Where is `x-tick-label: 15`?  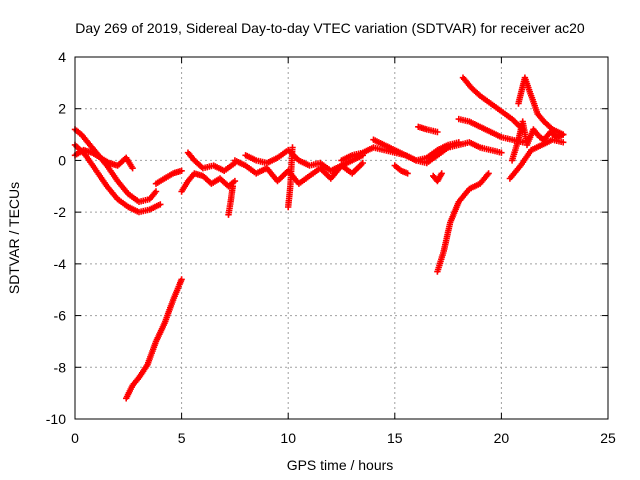 x-tick-label: 15 is located at coordinates (395, 438).